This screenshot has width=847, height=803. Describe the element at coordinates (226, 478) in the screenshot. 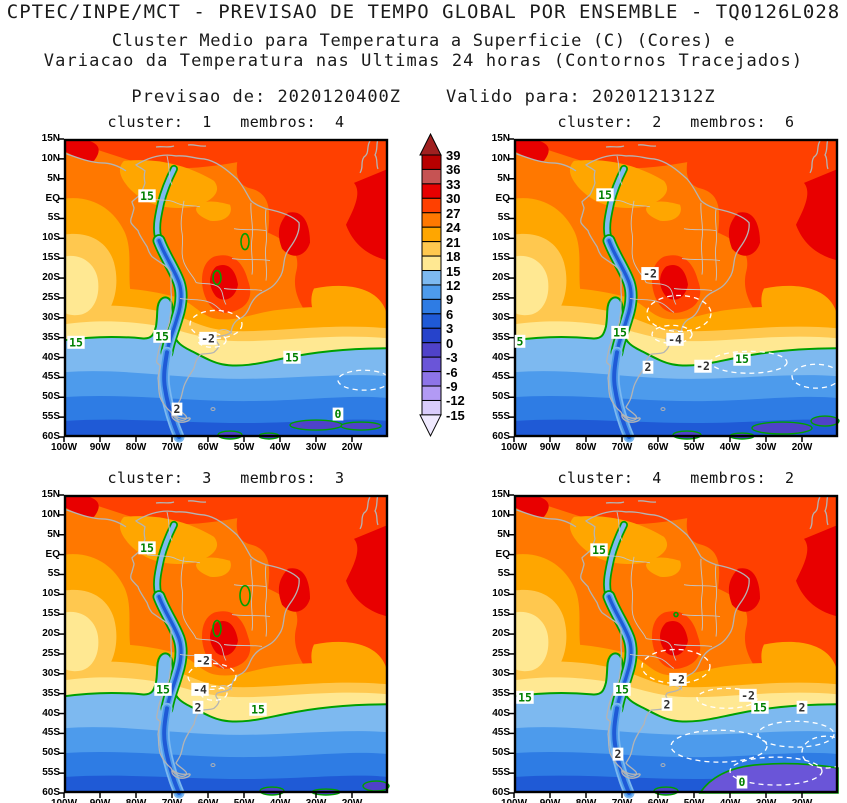

I see `panel-title-3: cluster: 3 membros: 3` at that location.